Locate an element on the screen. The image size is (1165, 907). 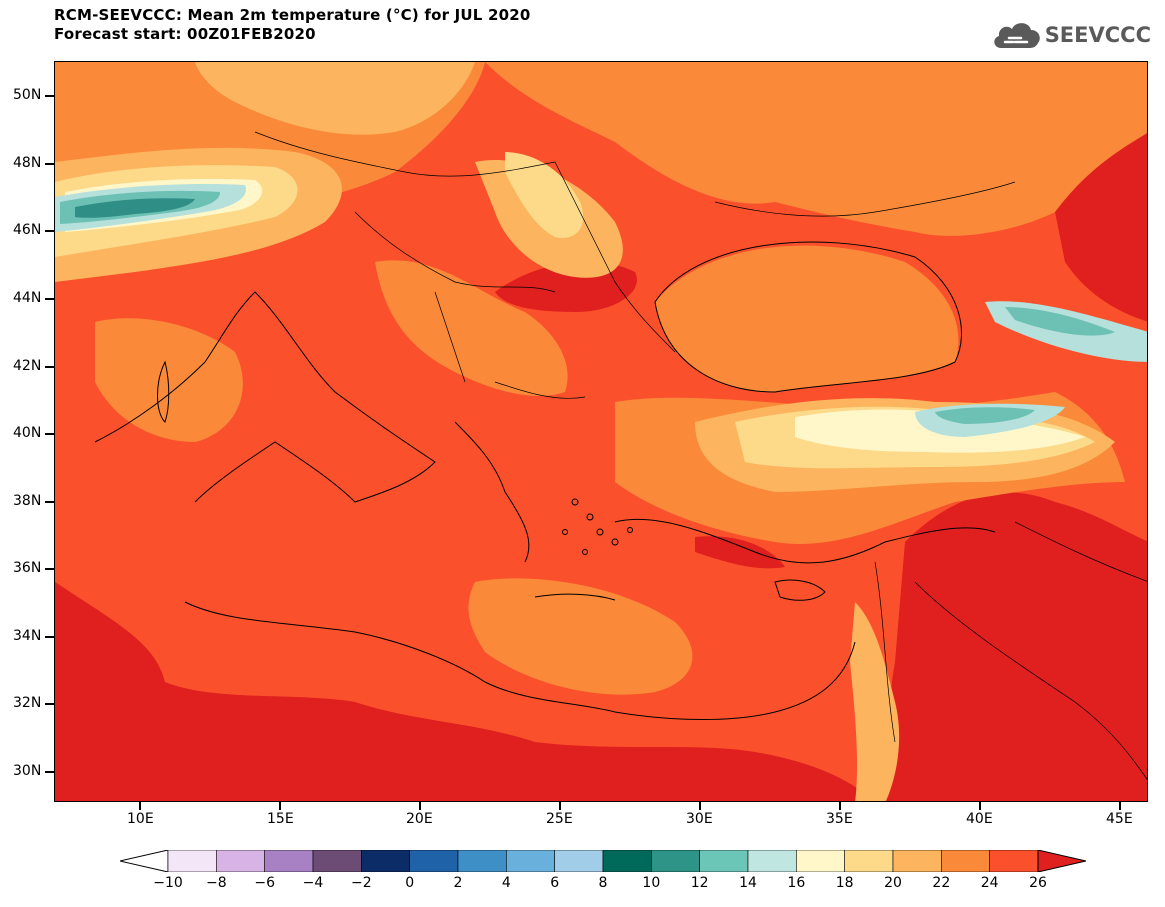
lon-label-10e: 10E is located at coordinates (140, 819).